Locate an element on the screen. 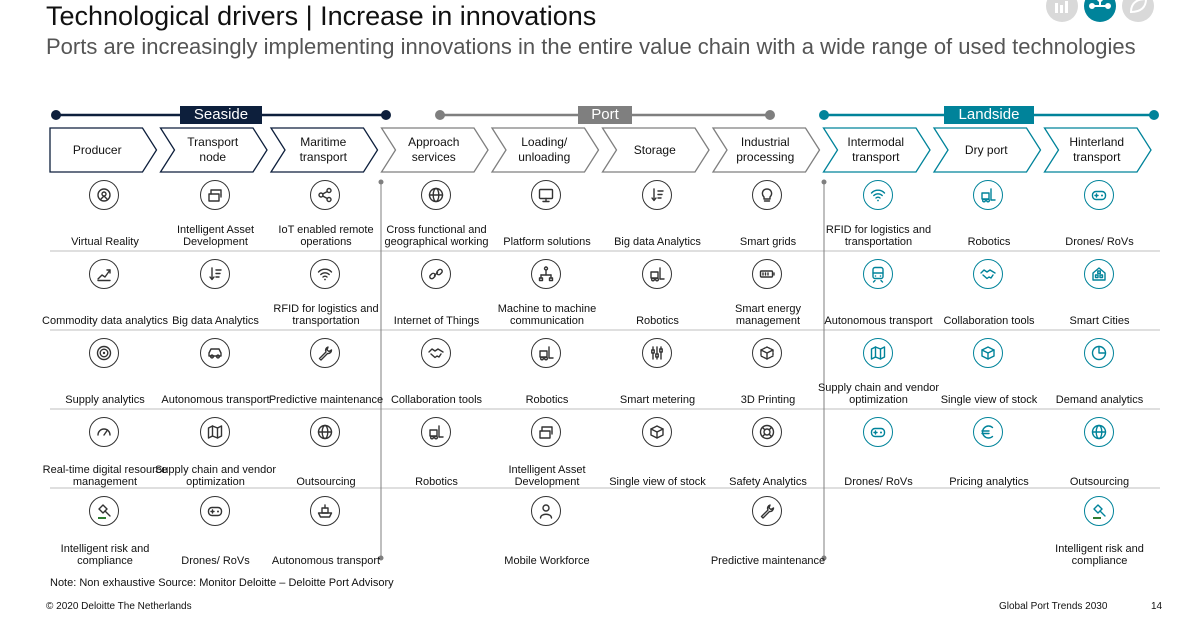 The width and height of the screenshot is (1200, 628). copyright: © 2020 Deloitte The Netherlands is located at coordinates (119, 606).